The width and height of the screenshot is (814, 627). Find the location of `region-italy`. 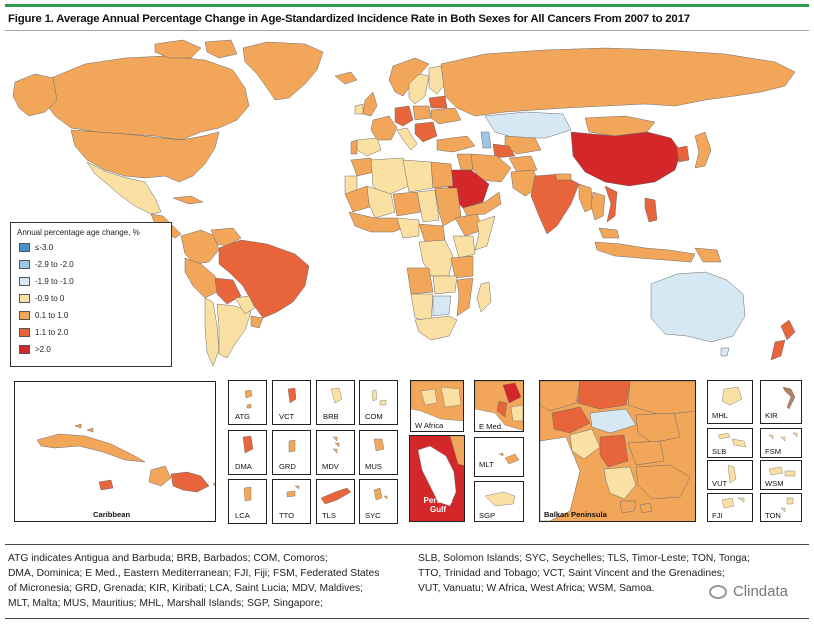

region-italy is located at coordinates (407, 139).